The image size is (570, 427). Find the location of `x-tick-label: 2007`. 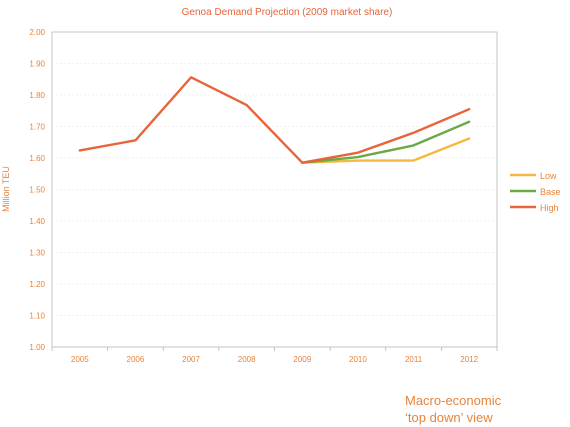

x-tick-label: 2007 is located at coordinates (191, 359).